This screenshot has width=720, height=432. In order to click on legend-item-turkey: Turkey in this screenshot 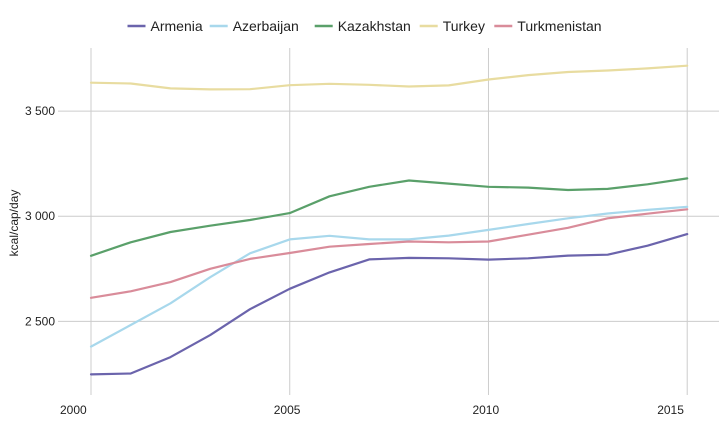, I will do `click(452, 26)`.